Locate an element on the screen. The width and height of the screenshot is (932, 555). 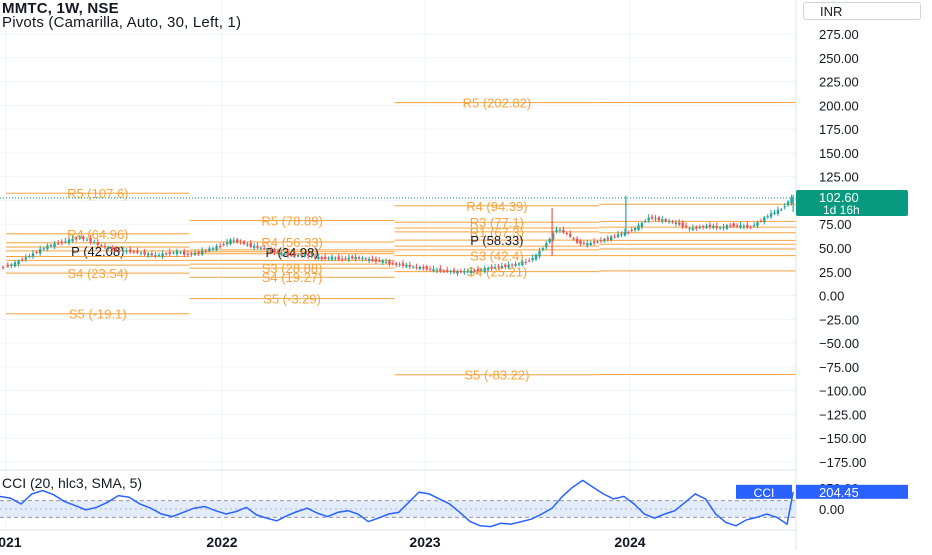
candle-layer is located at coordinates (397, 235).